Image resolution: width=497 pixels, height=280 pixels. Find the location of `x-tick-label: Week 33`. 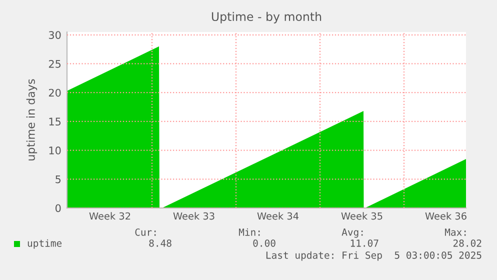

x-tick-label: Week 33 is located at coordinates (193, 216).